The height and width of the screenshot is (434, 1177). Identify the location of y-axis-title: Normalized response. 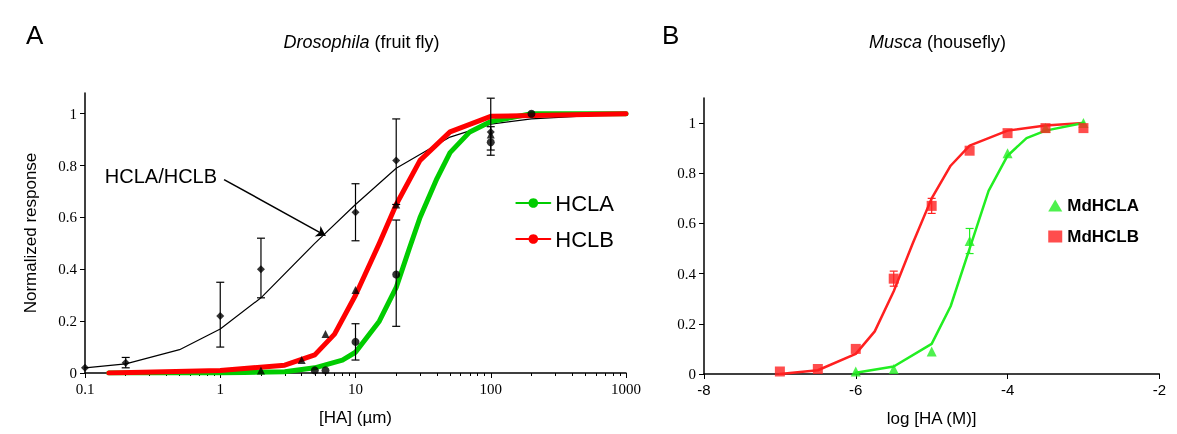
(30, 233).